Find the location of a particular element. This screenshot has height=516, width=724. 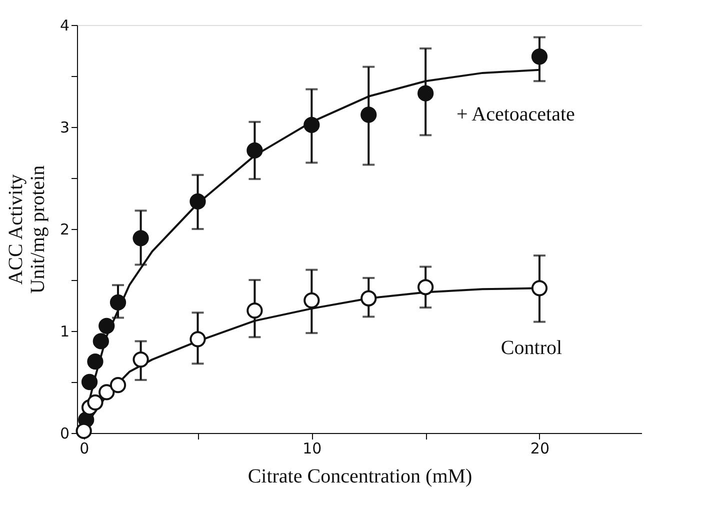

x-tick-label: 10 is located at coordinates (312, 449).